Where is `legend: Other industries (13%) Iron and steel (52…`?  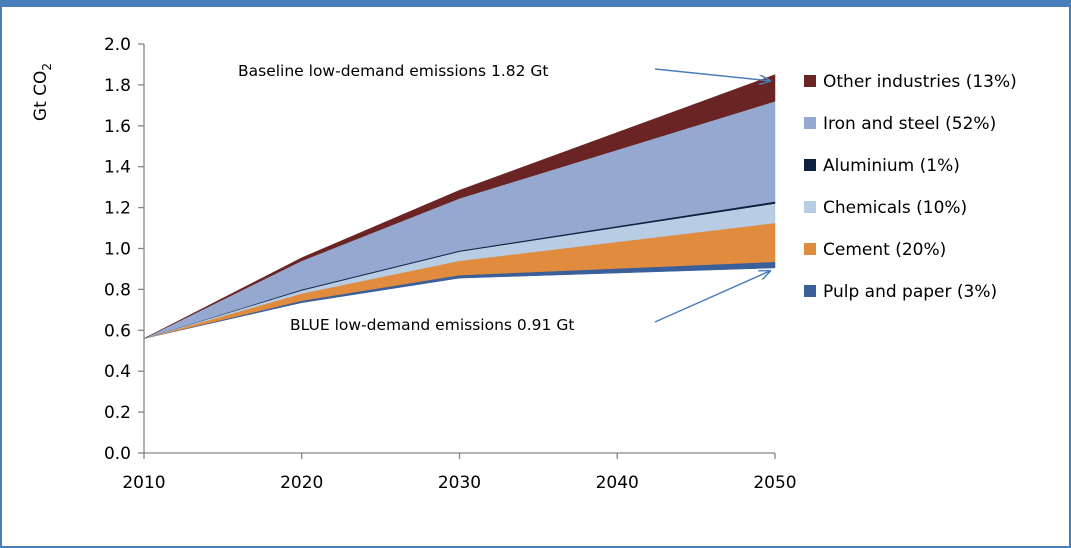
legend: Other industries (13%) Iron and steel (52… is located at coordinates (910, 187).